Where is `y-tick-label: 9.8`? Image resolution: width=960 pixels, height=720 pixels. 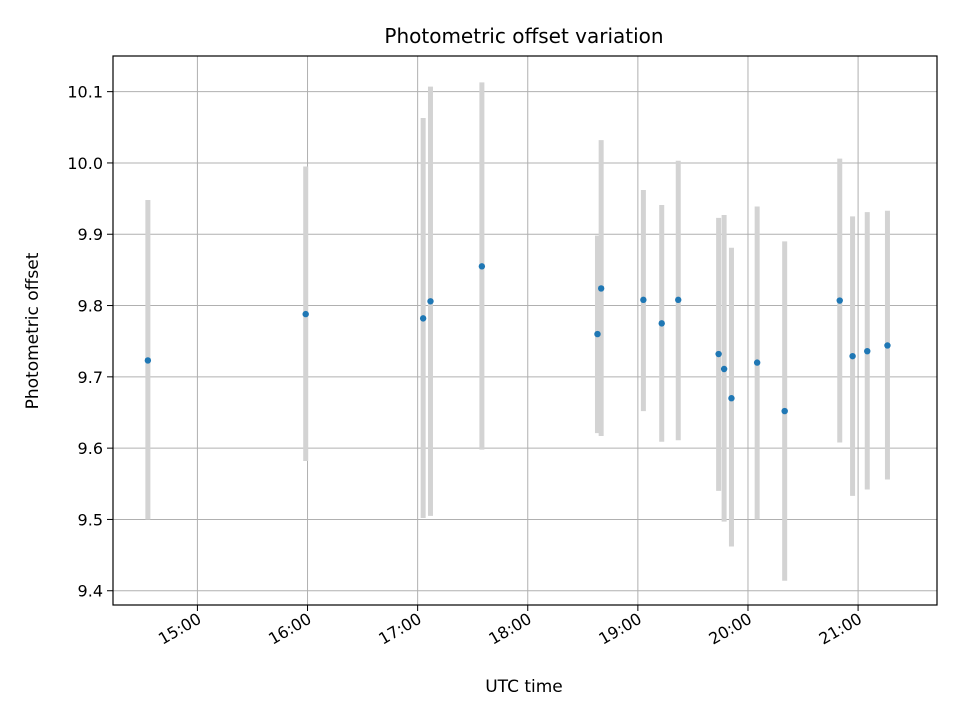
y-tick-label: 9.8 is located at coordinates (90, 306).